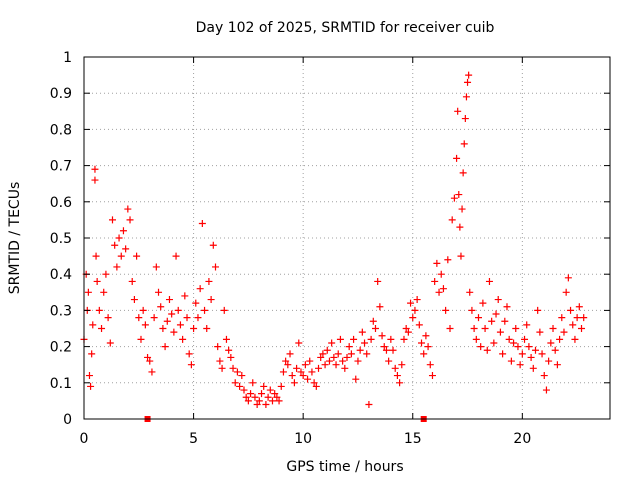  I want to click on y-tick-labels: 0 0.1 0.2 0.3 0.4 0.5 0.6 0.7 0.8 0.9 1, so click(61, 239).